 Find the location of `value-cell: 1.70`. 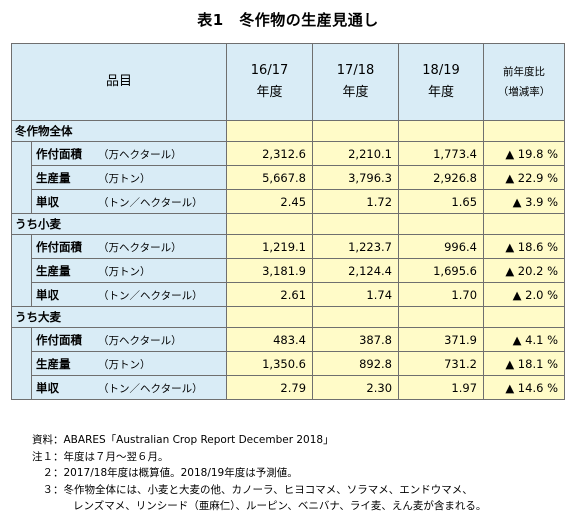

value-cell: 1.70 is located at coordinates (441, 294).